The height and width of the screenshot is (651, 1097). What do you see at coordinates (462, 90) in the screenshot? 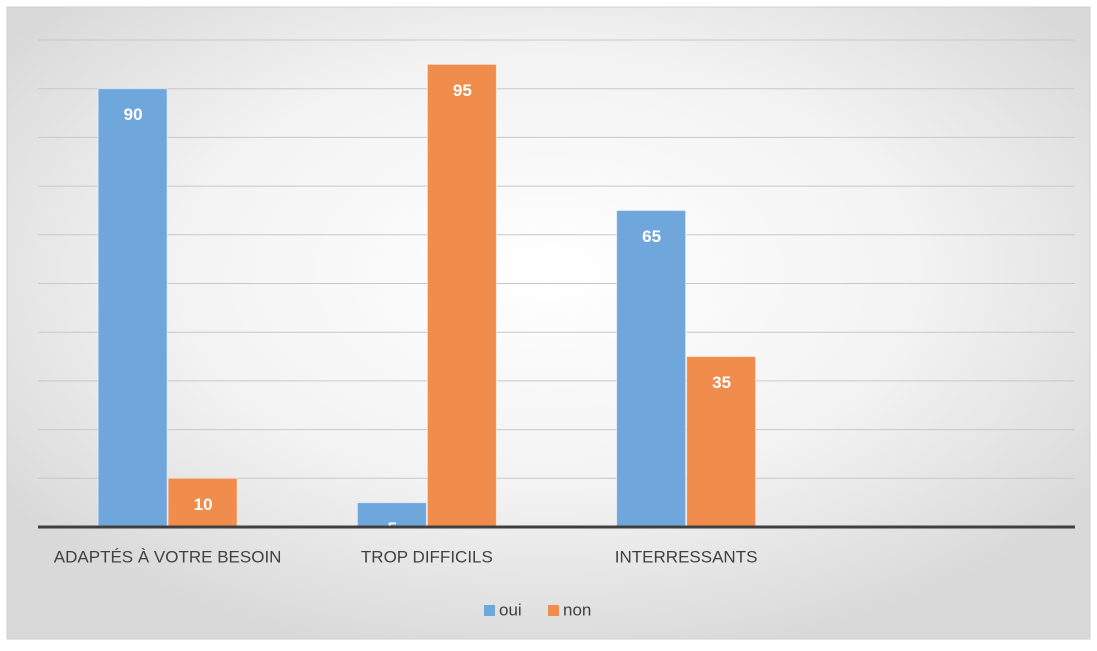
I see `data-label: 95` at bounding box center [462, 90].